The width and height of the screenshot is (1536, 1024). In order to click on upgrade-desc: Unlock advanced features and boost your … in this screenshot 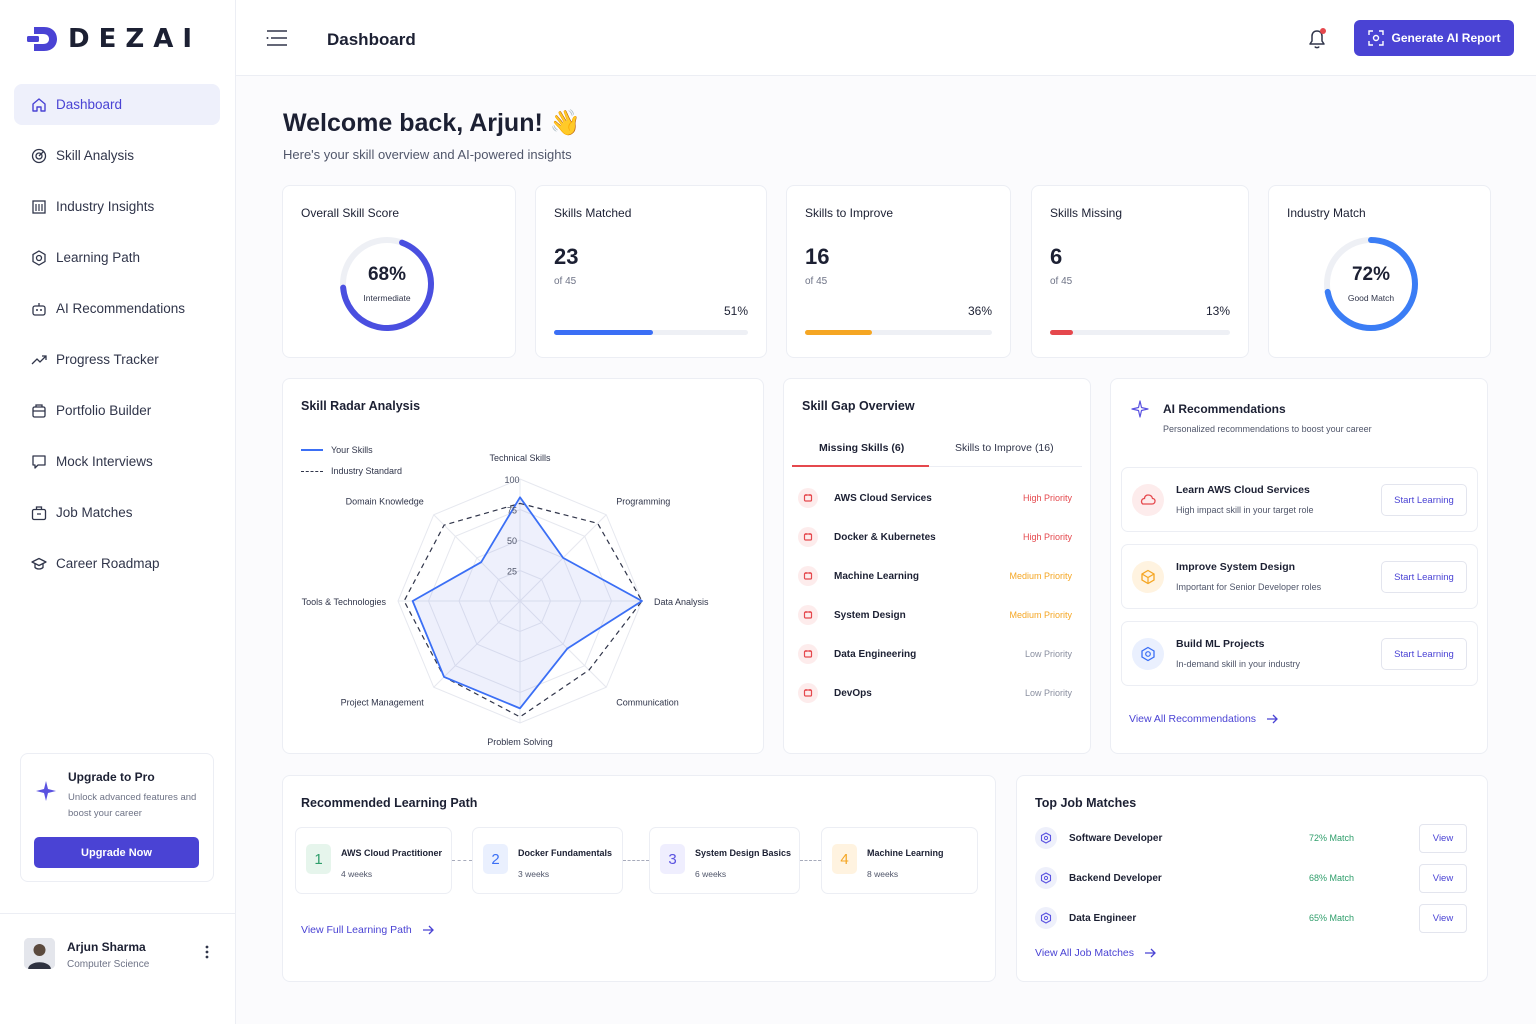, I will do `click(132, 805)`.